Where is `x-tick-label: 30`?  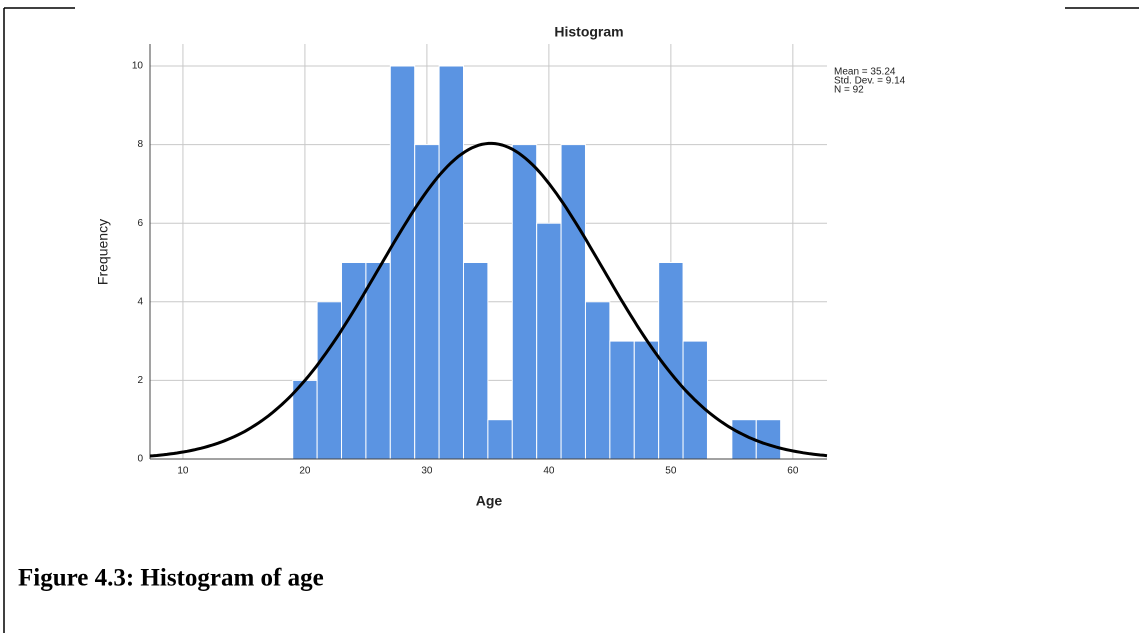 x-tick-label: 30 is located at coordinates (427, 471).